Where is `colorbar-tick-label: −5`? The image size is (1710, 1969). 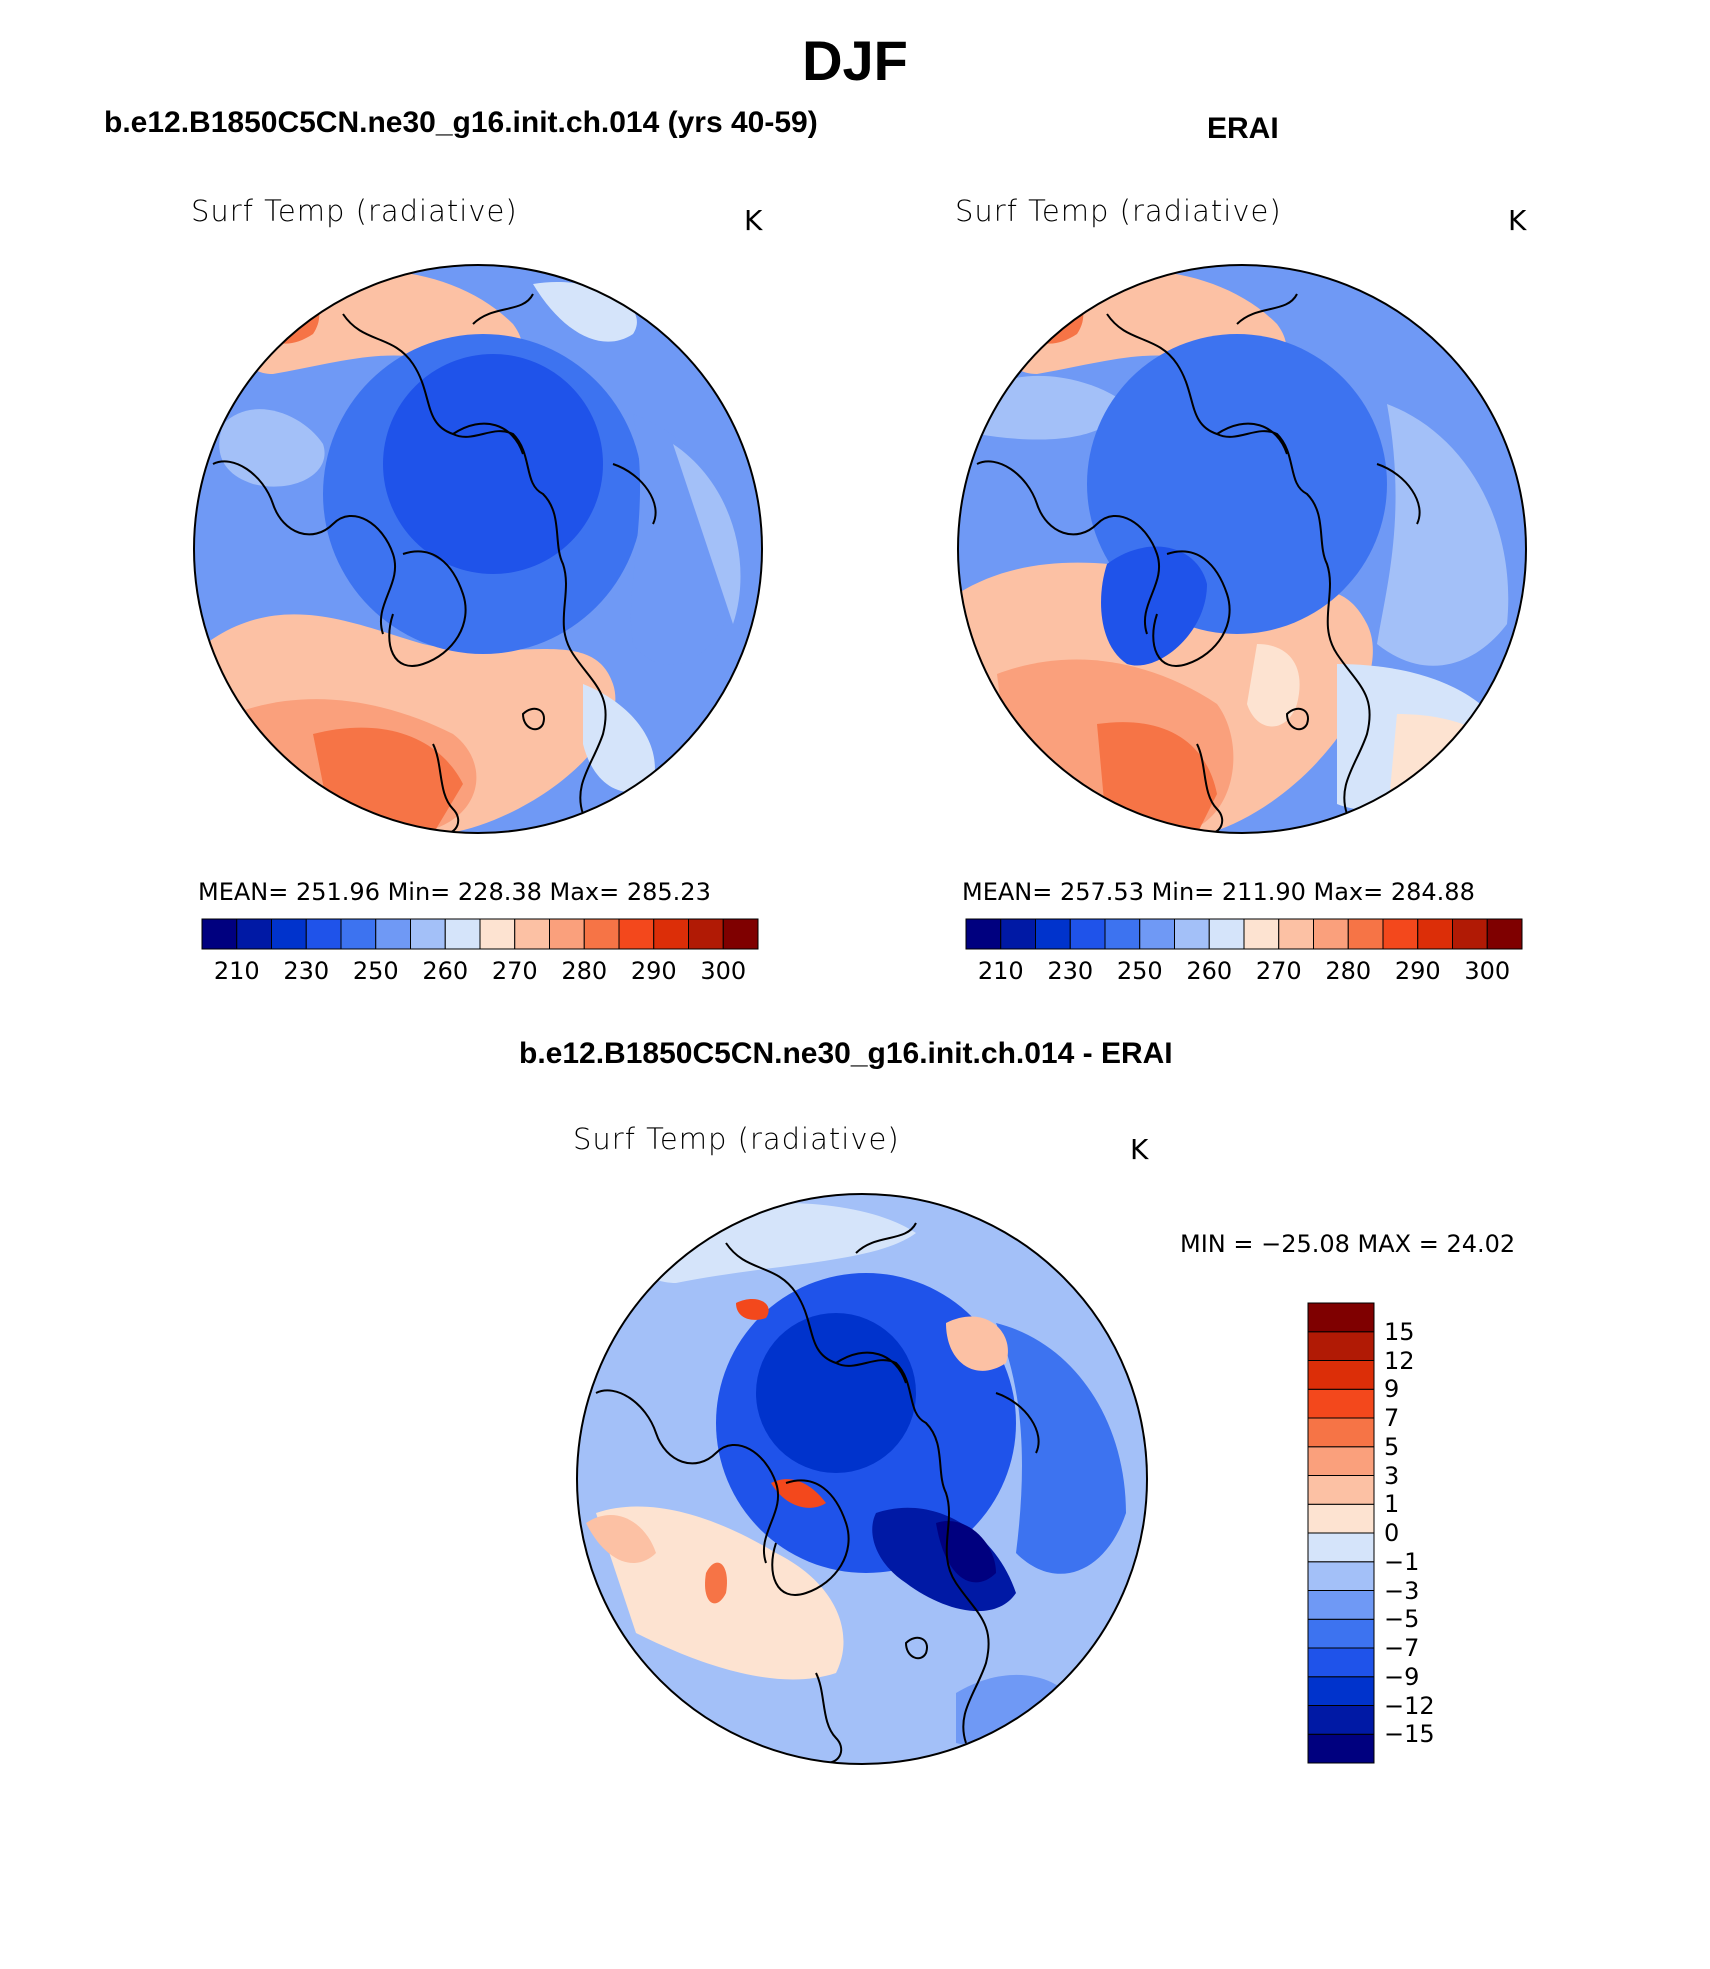 colorbar-tick-label: −5 is located at coordinates (1402, 1619).